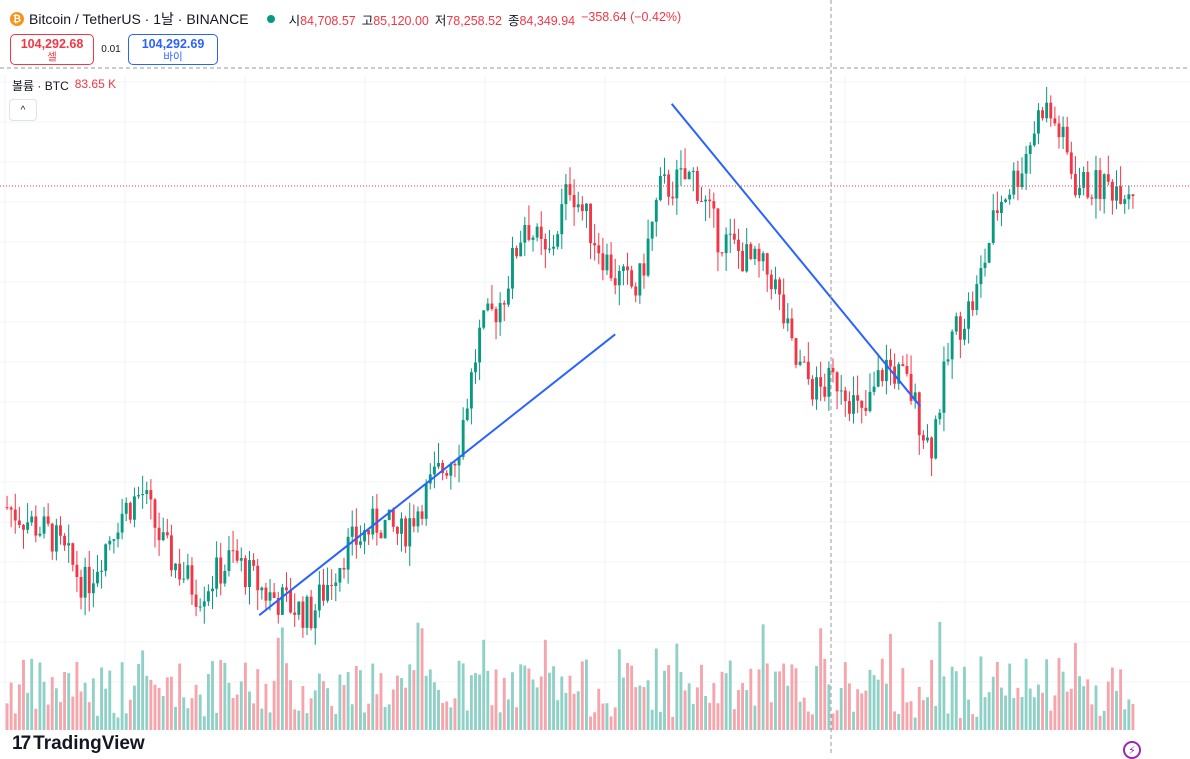 The height and width of the screenshot is (759, 1190). I want to click on buy-button: 104,292.69 바이, so click(173, 49).